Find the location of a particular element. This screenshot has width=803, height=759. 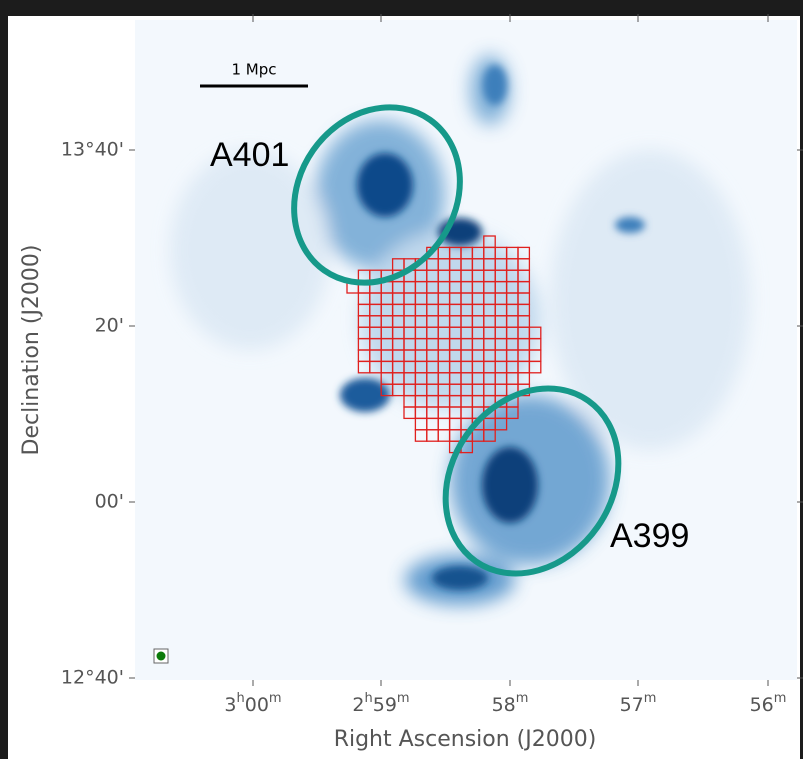

tick-part: 2 is located at coordinates (358, 705).